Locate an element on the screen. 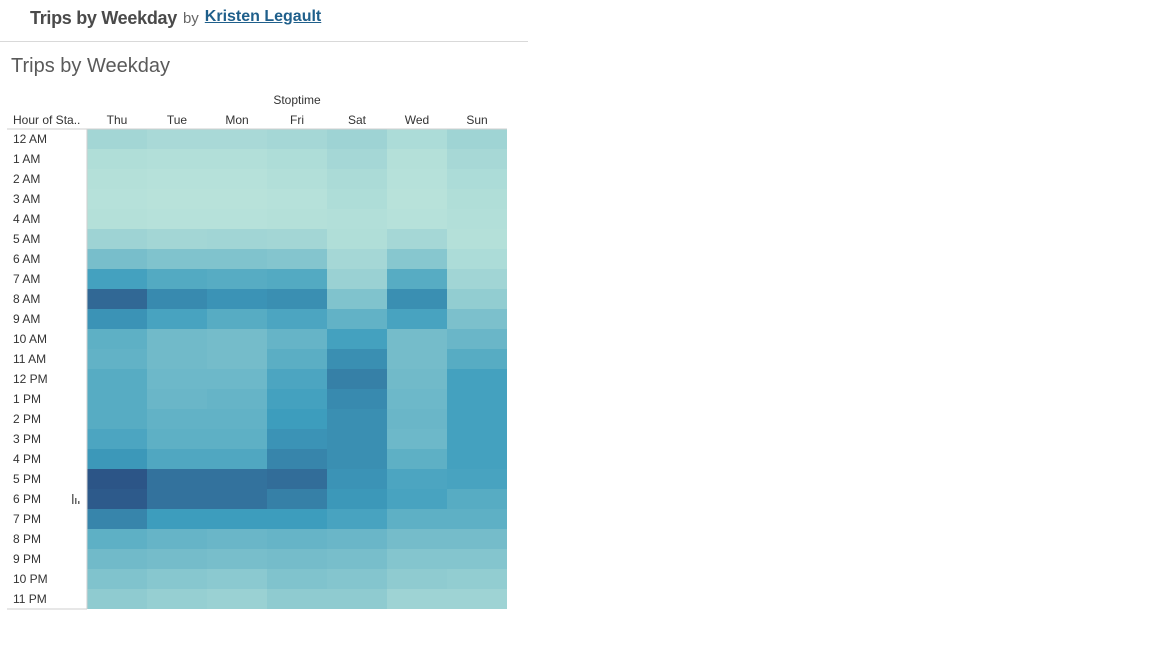 The height and width of the screenshot is (648, 1152). heatmap-cell-8-am-mon is located at coordinates (237, 299).